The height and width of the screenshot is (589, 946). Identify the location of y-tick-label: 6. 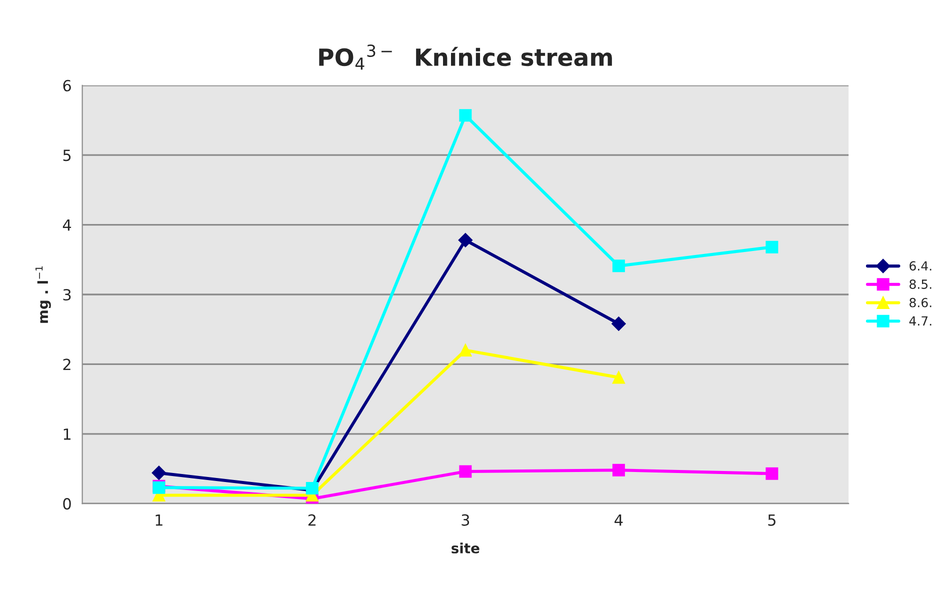
(67, 86).